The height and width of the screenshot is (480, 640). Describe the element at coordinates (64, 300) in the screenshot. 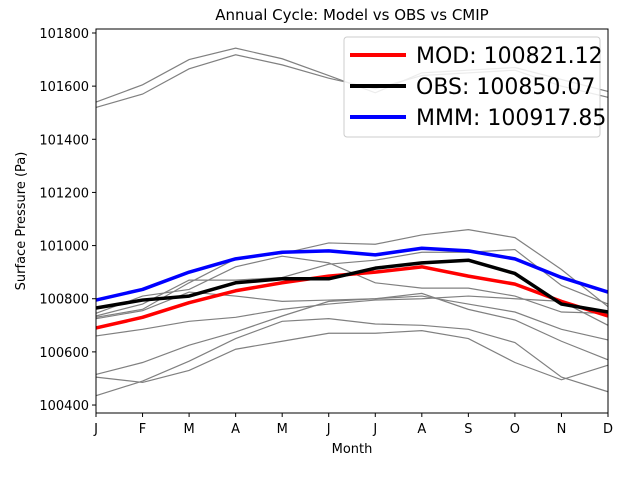

I see `y-tick-label: 100800` at that location.